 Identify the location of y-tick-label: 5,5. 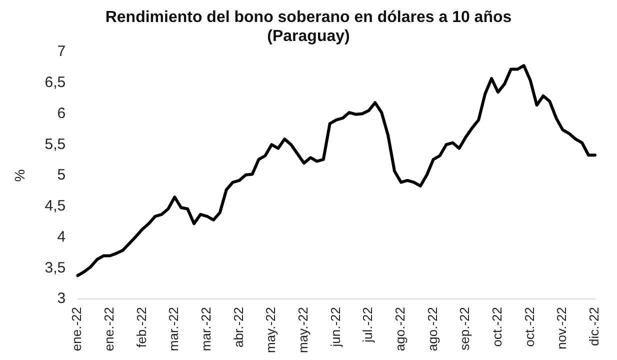
(55, 144).